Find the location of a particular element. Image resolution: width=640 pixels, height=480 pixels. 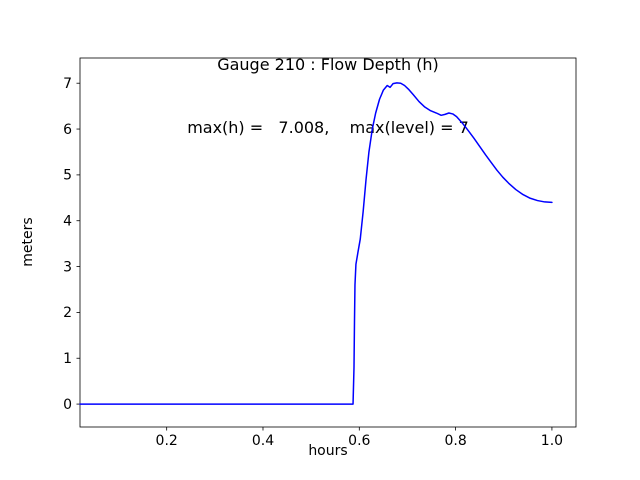

y-axis-label: meters is located at coordinates (28, 242).